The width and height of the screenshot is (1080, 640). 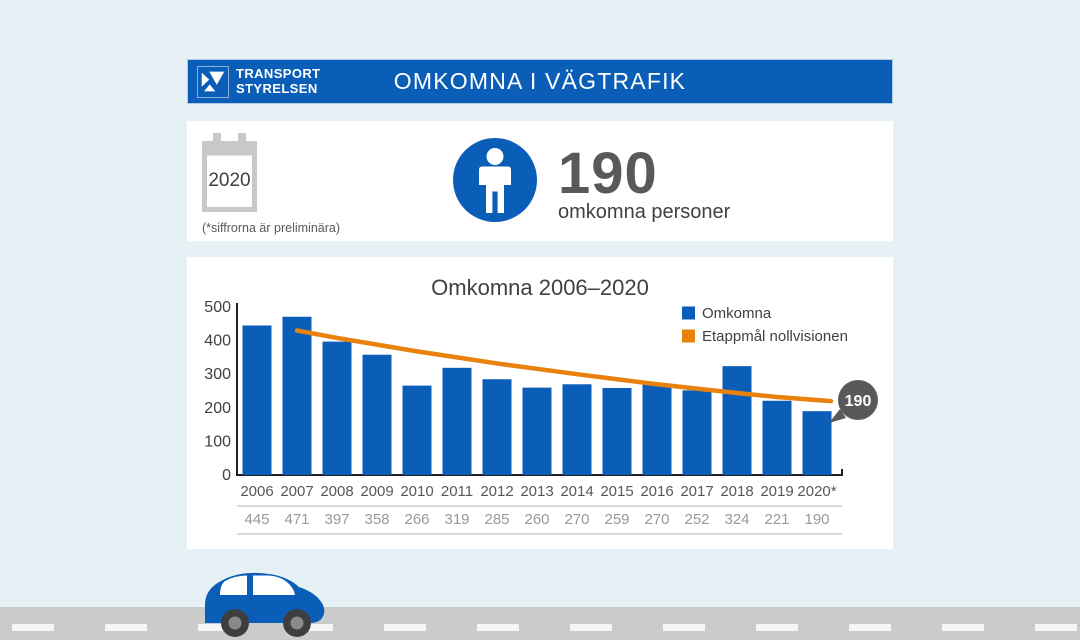 I want to click on y-tick-label: 100, so click(x=217, y=441).